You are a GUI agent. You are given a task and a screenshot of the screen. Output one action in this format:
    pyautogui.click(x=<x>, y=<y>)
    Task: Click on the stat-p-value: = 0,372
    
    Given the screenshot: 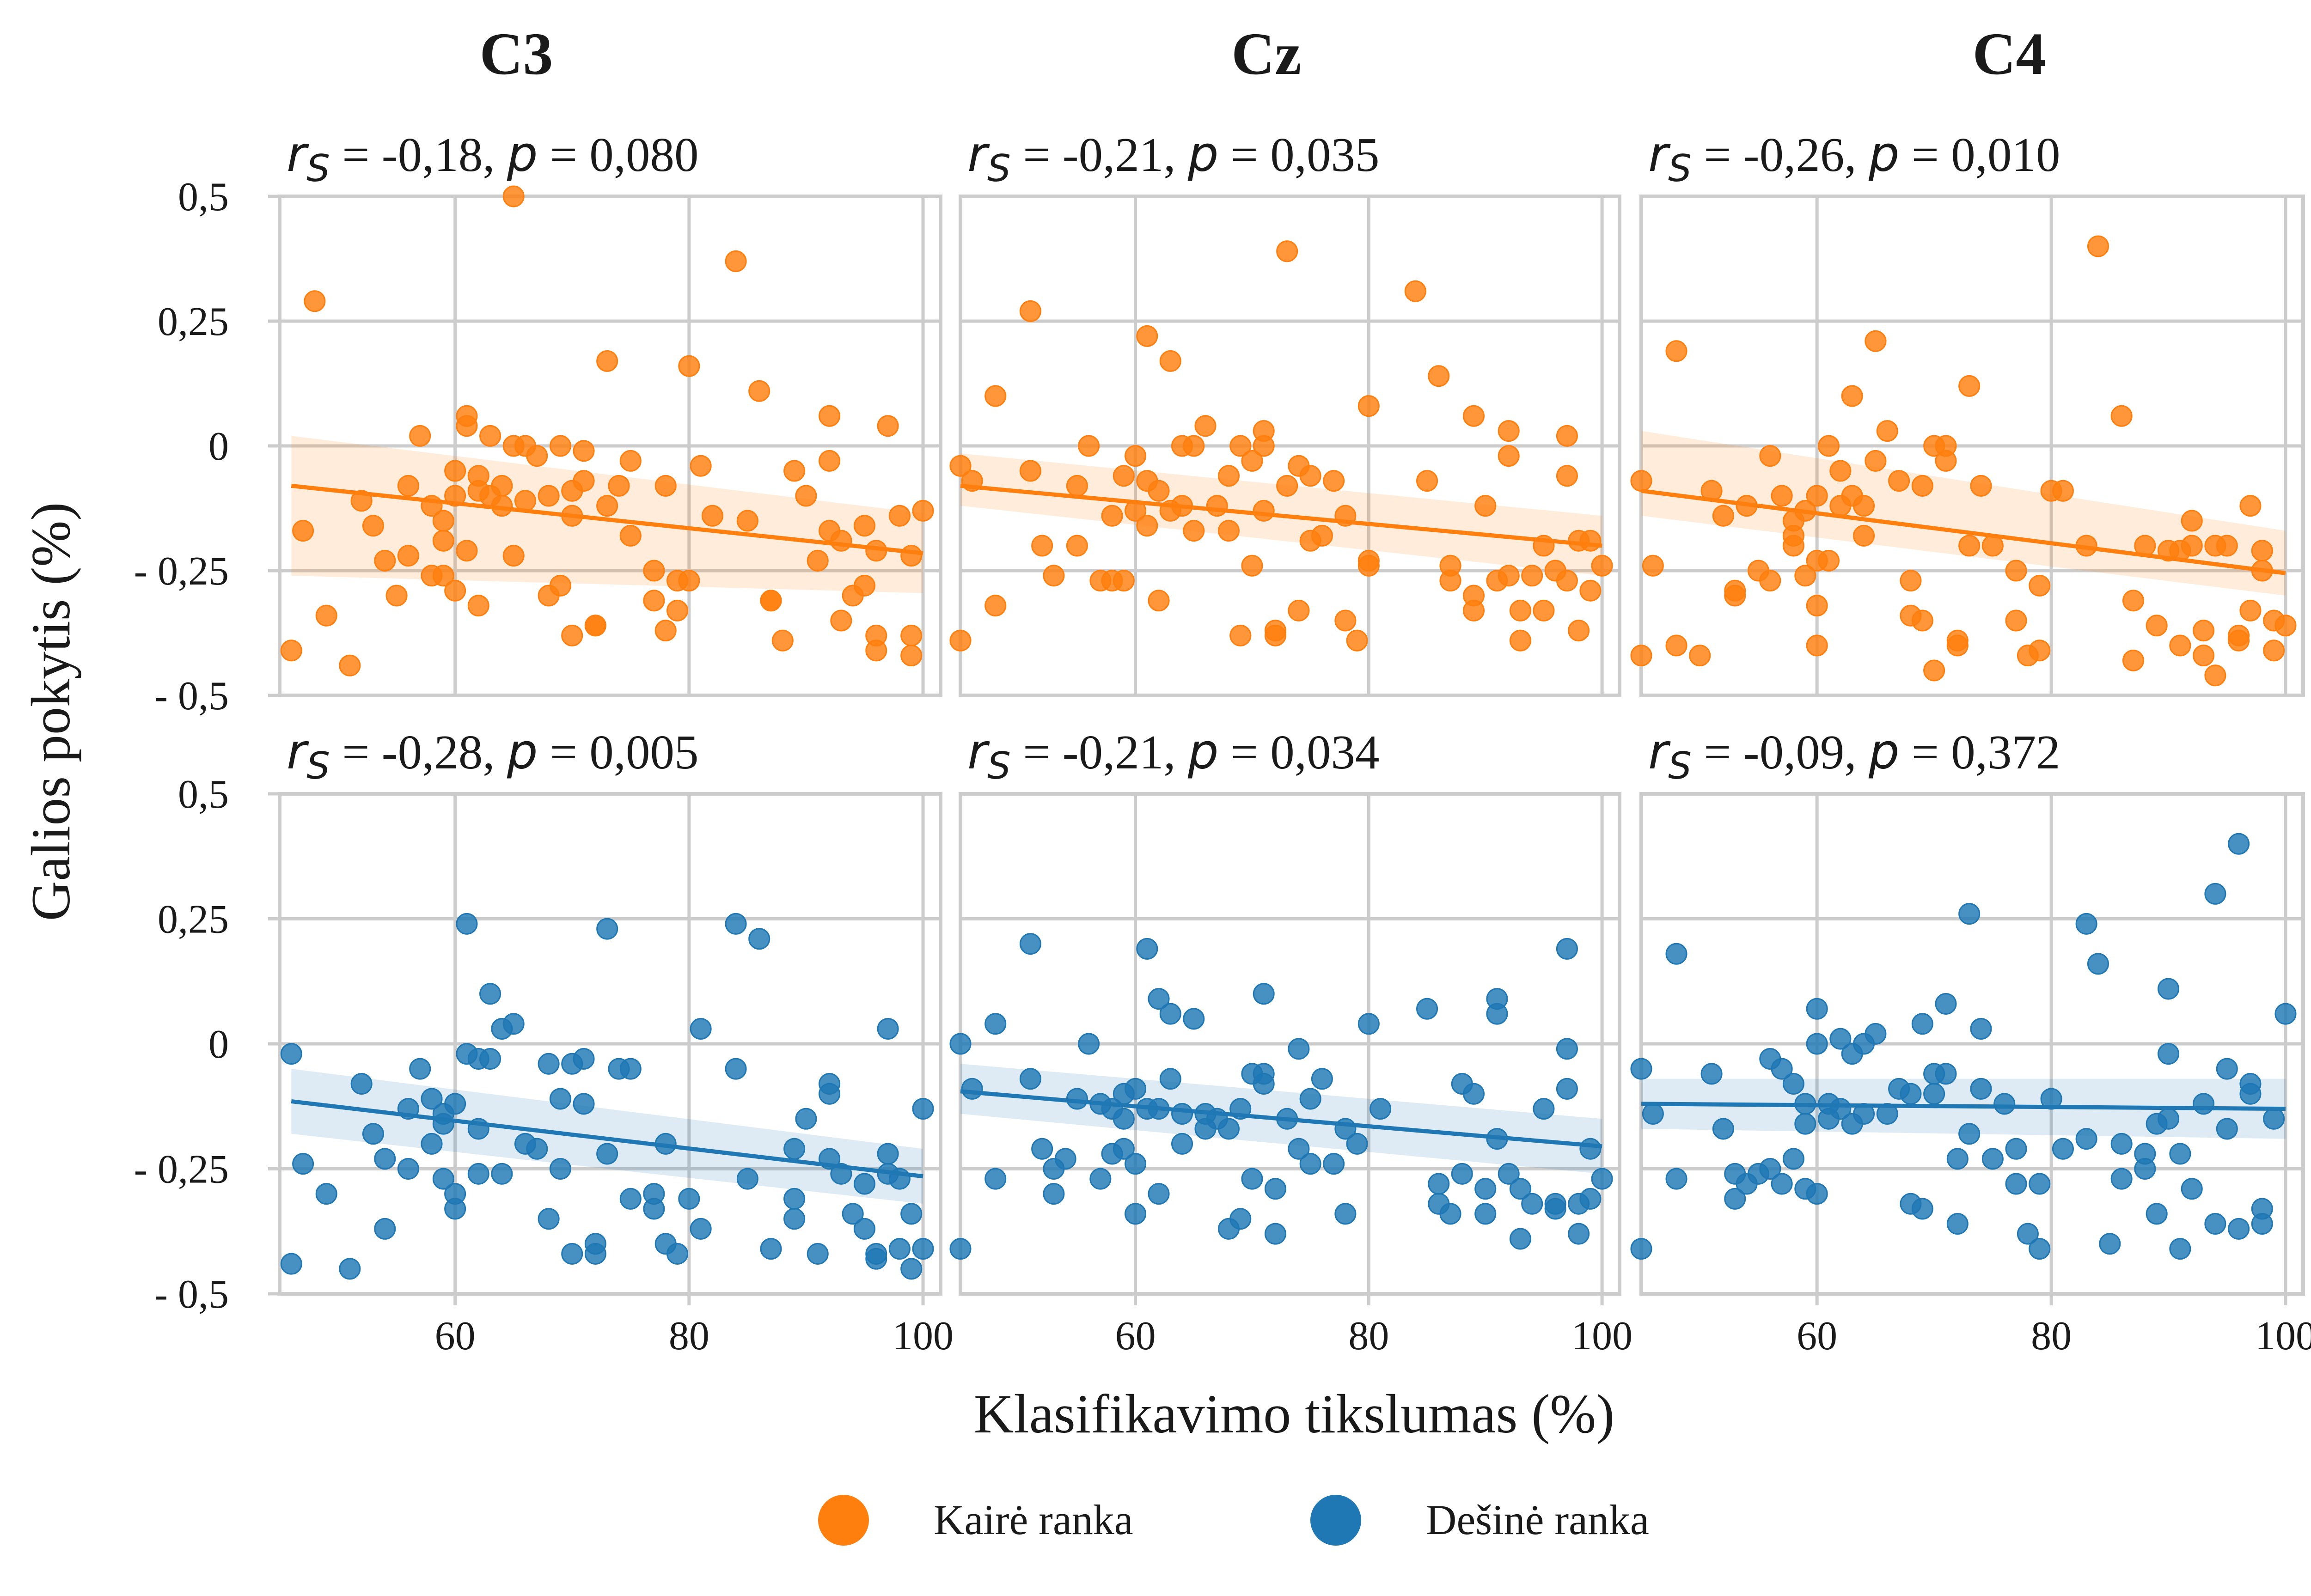 What is the action you would take?
    pyautogui.click(x=1980, y=752)
    